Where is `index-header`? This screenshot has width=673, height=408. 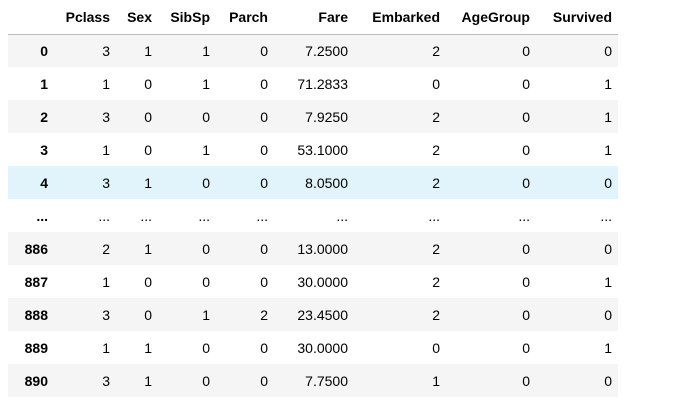
index-header is located at coordinates (31, 17).